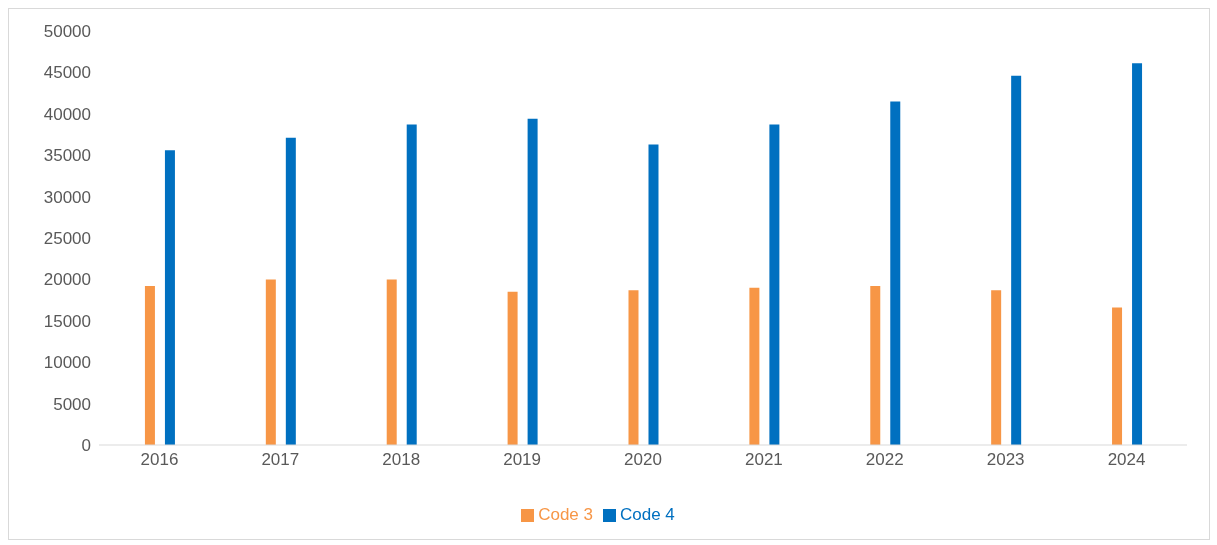  Describe the element at coordinates (159, 460) in the screenshot. I see `x-tick-label: 2016` at that location.